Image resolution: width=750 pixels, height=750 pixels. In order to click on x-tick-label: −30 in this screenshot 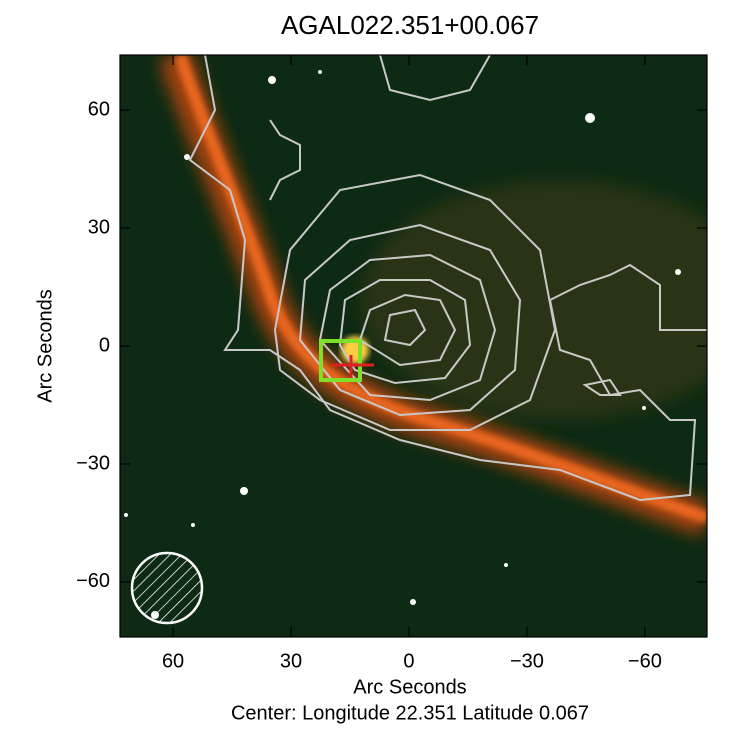, I will do `click(527, 661)`.